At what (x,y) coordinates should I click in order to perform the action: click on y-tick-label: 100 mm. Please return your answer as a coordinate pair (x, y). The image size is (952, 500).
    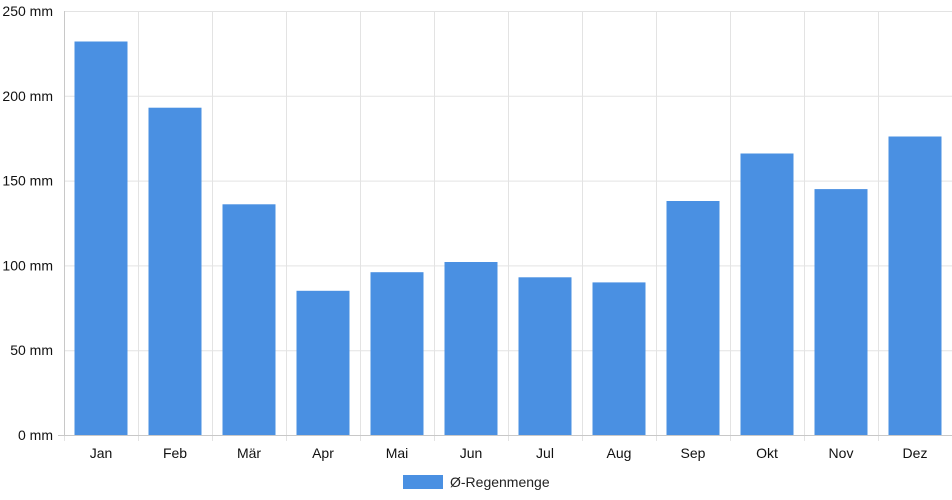
    Looking at the image, I should click on (27, 265).